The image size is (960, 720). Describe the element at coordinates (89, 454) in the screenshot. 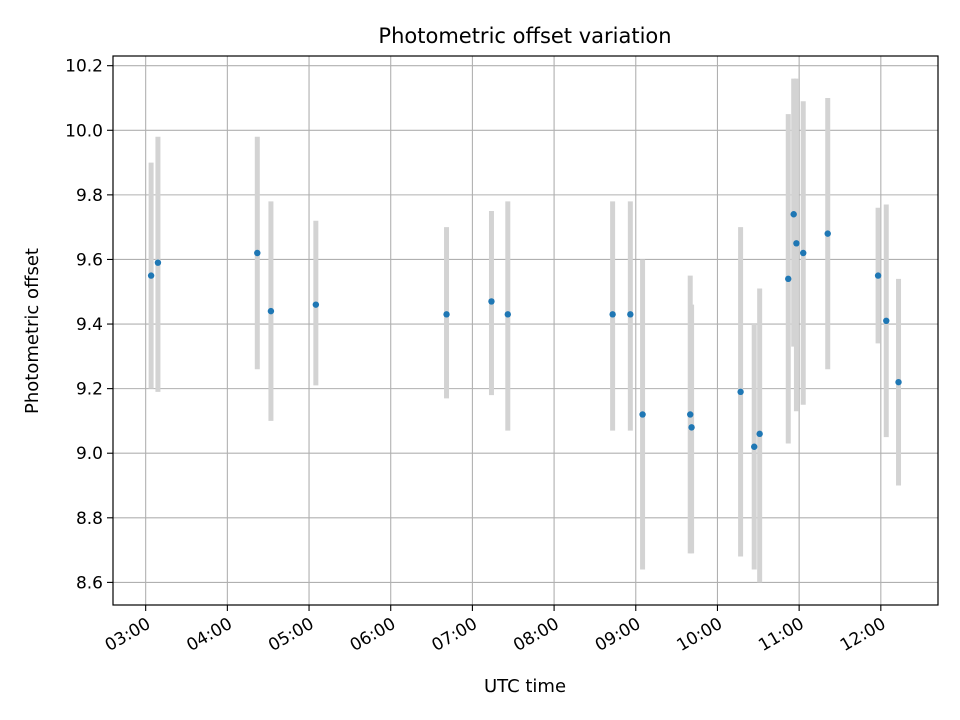

I see `y-tick-label: 9.0` at that location.